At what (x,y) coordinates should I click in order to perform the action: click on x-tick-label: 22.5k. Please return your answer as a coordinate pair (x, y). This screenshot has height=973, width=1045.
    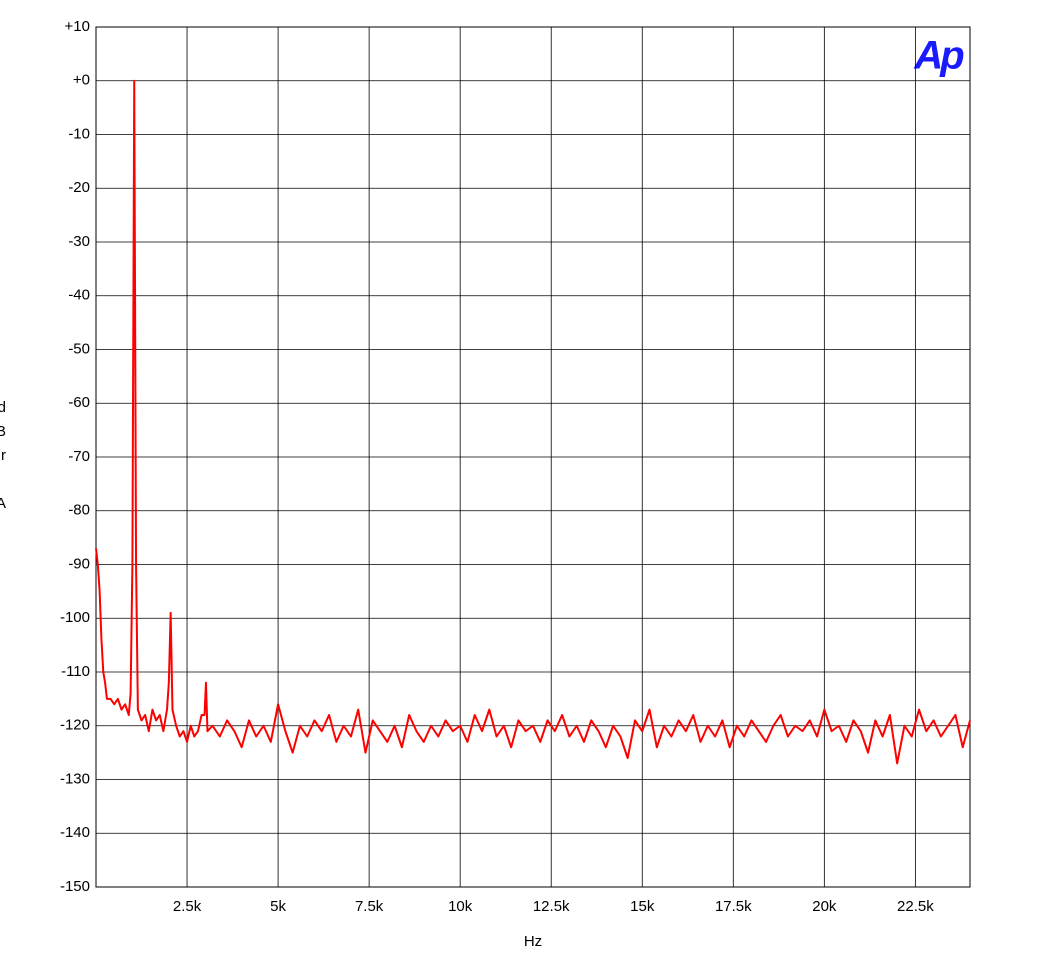
    Looking at the image, I should click on (915, 906).